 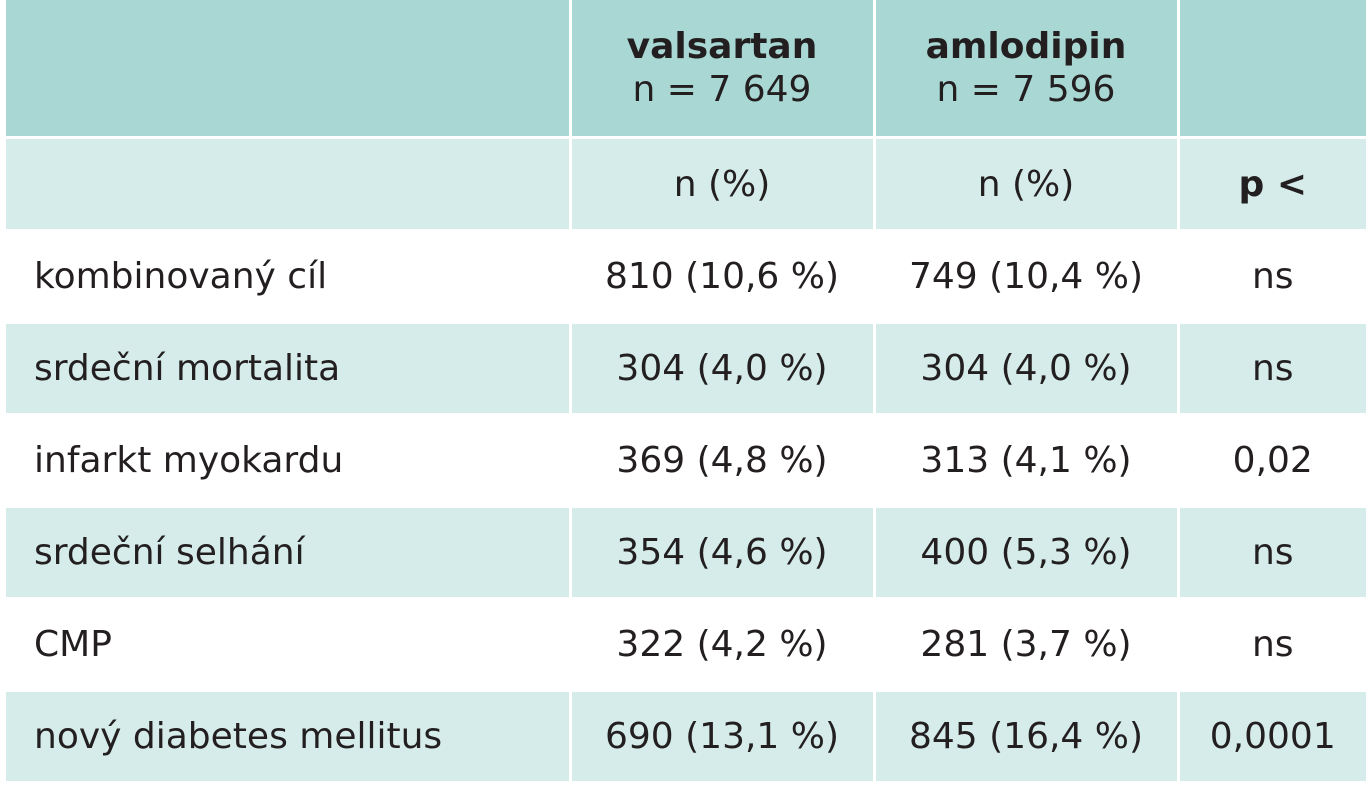 What do you see at coordinates (1272, 461) in the screenshot?
I see `row-p-value: 0,02` at bounding box center [1272, 461].